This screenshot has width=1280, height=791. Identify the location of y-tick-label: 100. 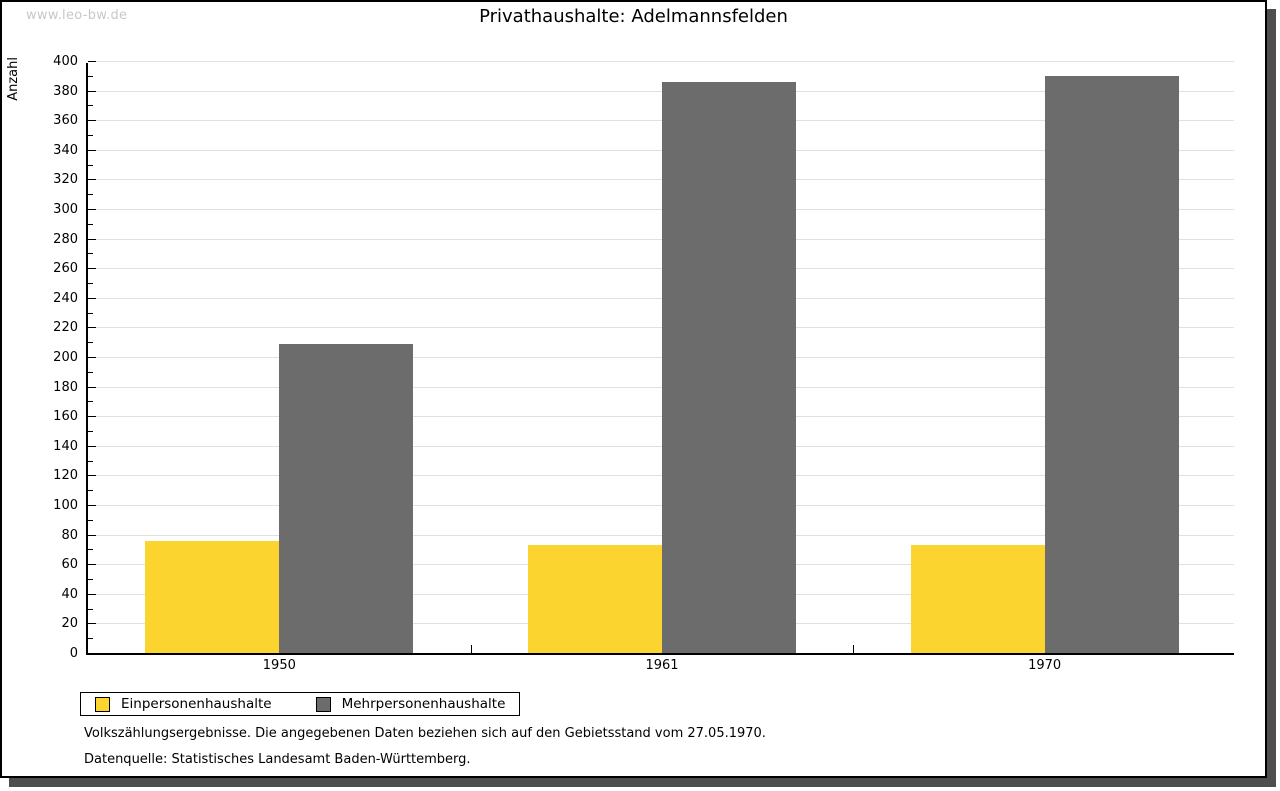
(65, 505).